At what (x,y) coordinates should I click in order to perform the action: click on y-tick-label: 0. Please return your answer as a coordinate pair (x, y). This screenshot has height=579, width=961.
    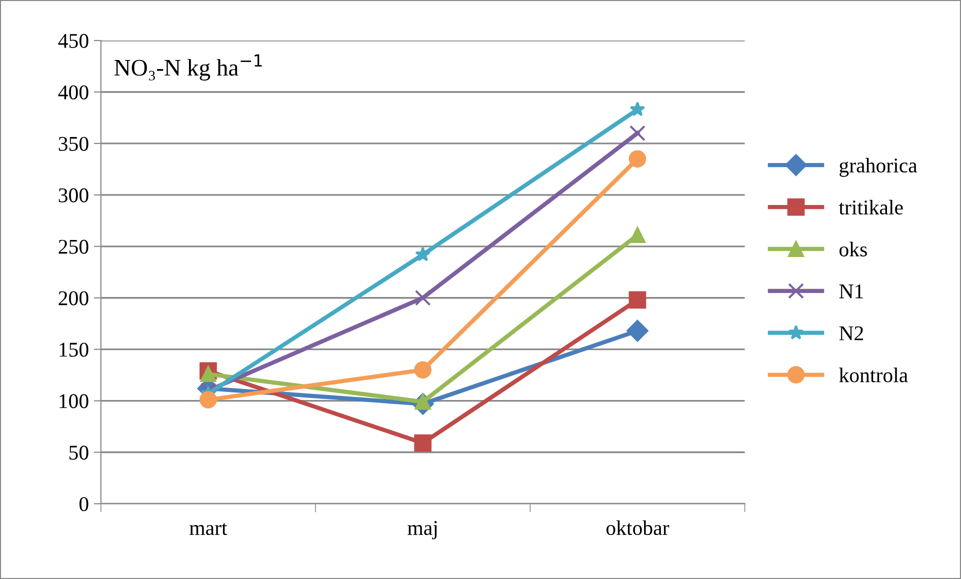
    Looking at the image, I should click on (83, 504).